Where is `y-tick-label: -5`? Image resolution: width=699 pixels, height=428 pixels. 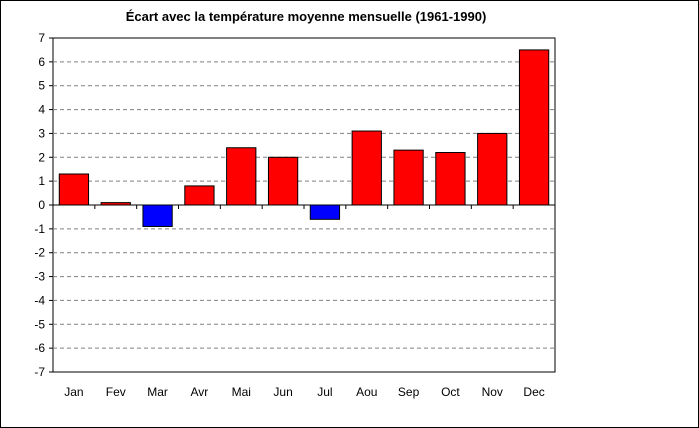
y-tick-label: -5 is located at coordinates (39, 324).